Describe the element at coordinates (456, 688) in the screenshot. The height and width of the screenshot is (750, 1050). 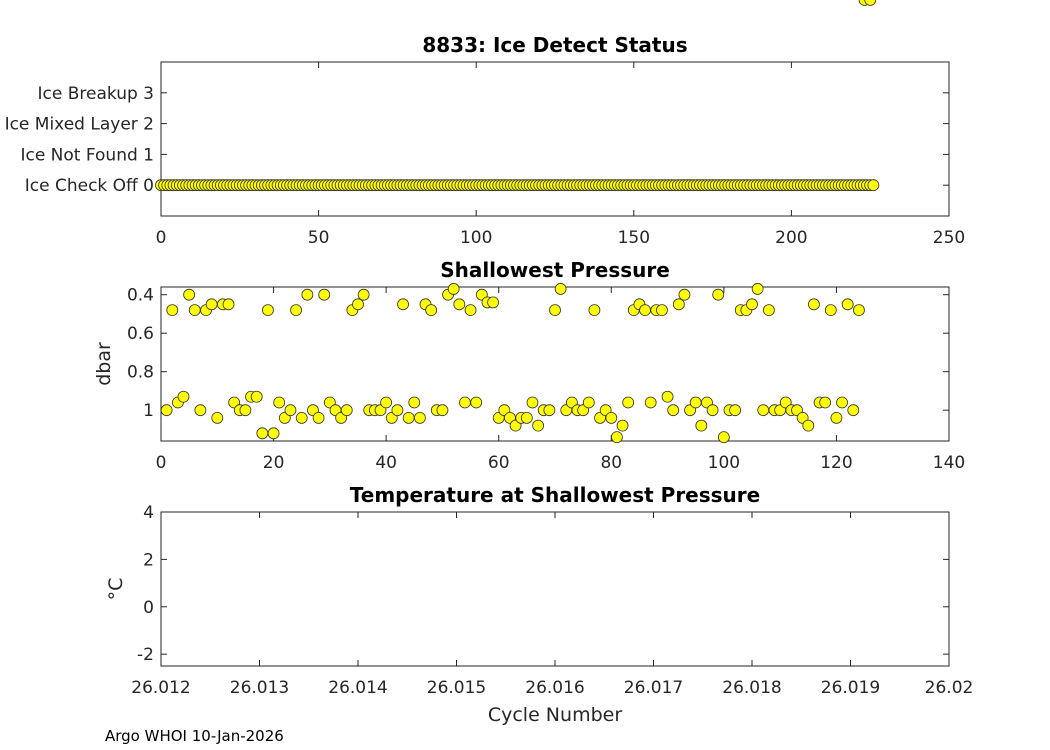
I see `x-tick-label: 26.015` at that location.